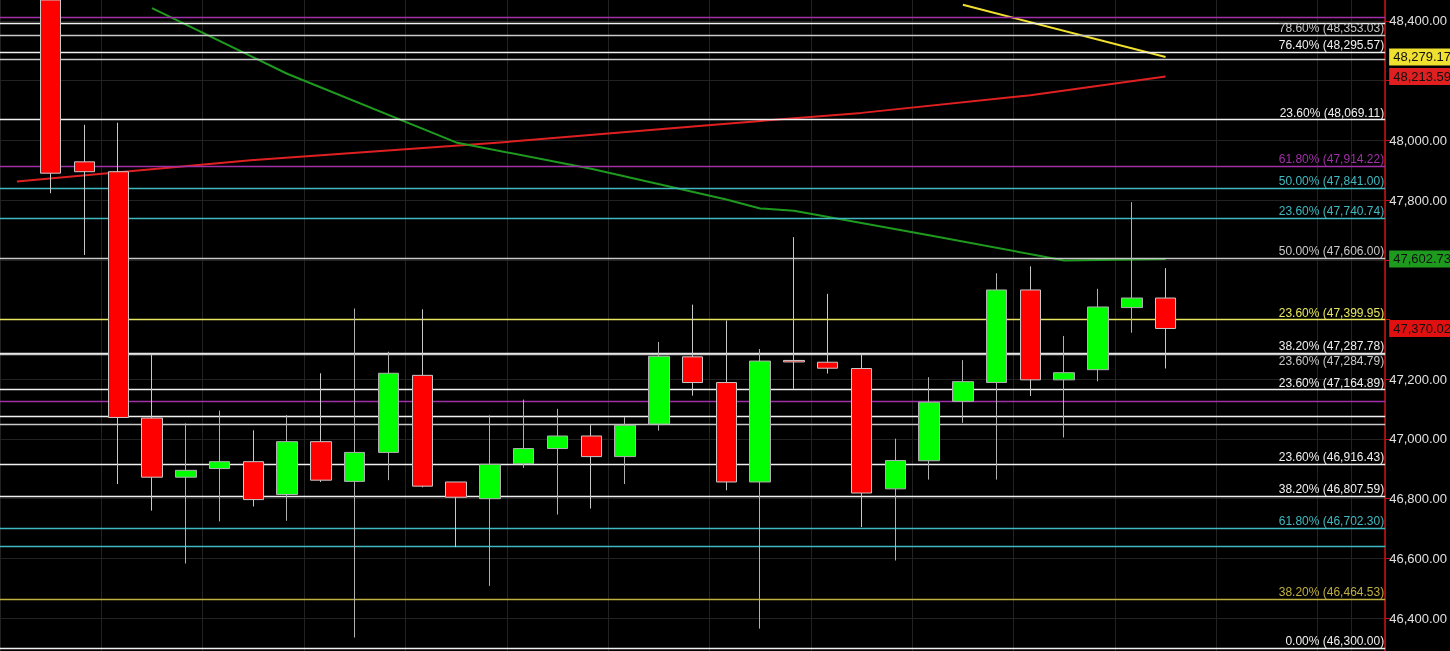 This screenshot has height=651, width=1450. I want to click on y-tick-label: 47,000.00, so click(1418, 439).